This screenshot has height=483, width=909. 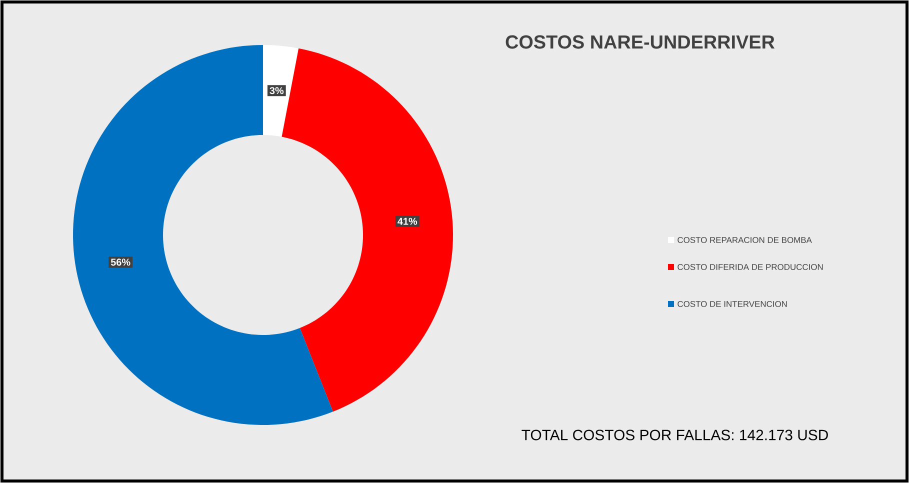 I want to click on legend-label: COSTO DIFERIDA DE PRODUCCION, so click(x=750, y=267).